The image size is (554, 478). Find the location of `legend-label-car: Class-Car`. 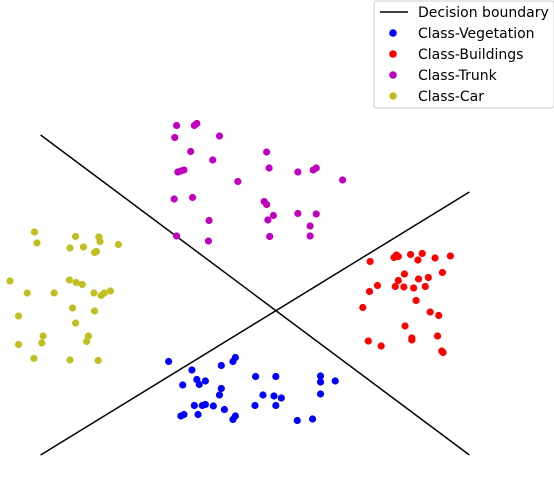

legend-label-car: Class-Car is located at coordinates (451, 97).